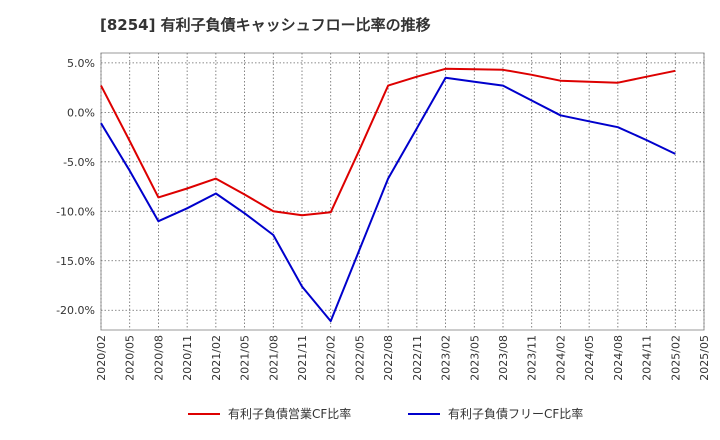  What do you see at coordinates (532, 358) in the screenshot?
I see `x-tick-label: 2023/11` at bounding box center [532, 358].